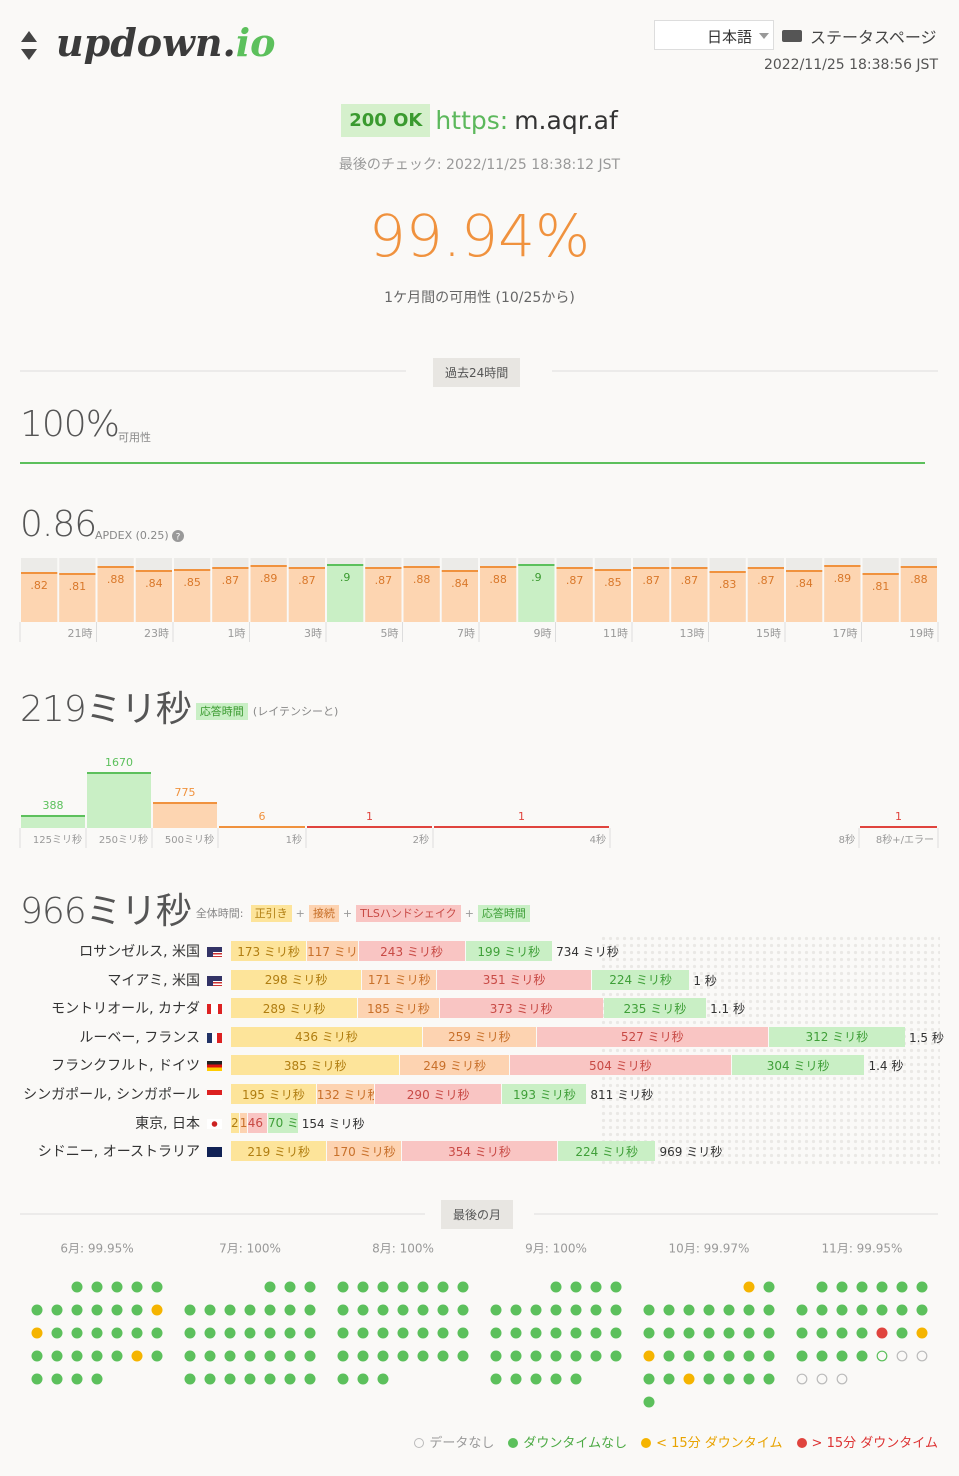 The height and width of the screenshot is (1476, 959). Describe the element at coordinates (466, 633) in the screenshot. I see `apdex-hour: 7時` at that location.